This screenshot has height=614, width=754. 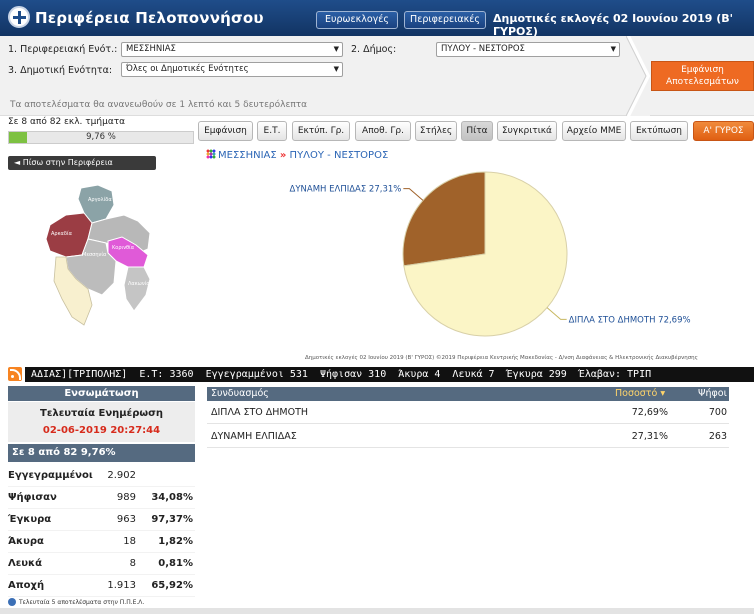 I want to click on progress-text: 9,76 %, so click(x=101, y=137).